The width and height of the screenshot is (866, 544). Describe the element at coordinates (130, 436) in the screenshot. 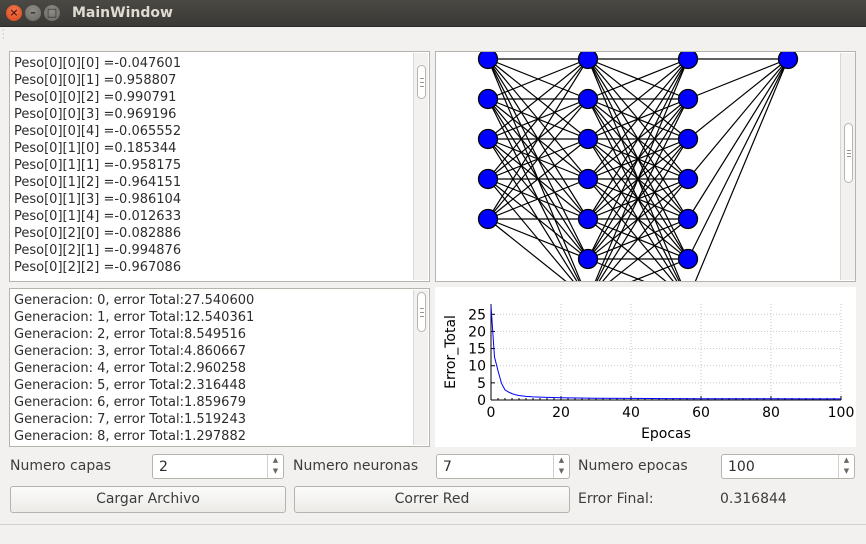

I see `generation-list-item: Generacion: 8, error Total:1.297882` at that location.